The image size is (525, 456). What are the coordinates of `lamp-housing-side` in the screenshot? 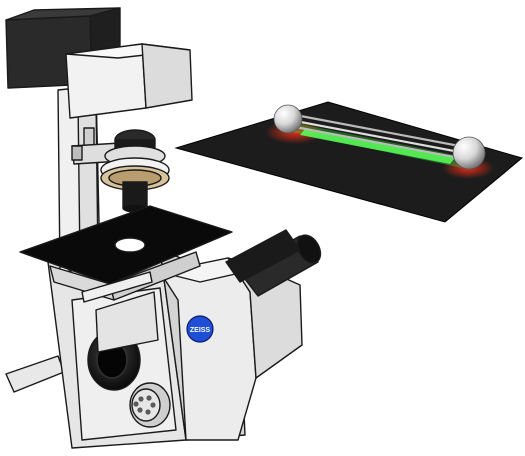 It's located at (167, 76).